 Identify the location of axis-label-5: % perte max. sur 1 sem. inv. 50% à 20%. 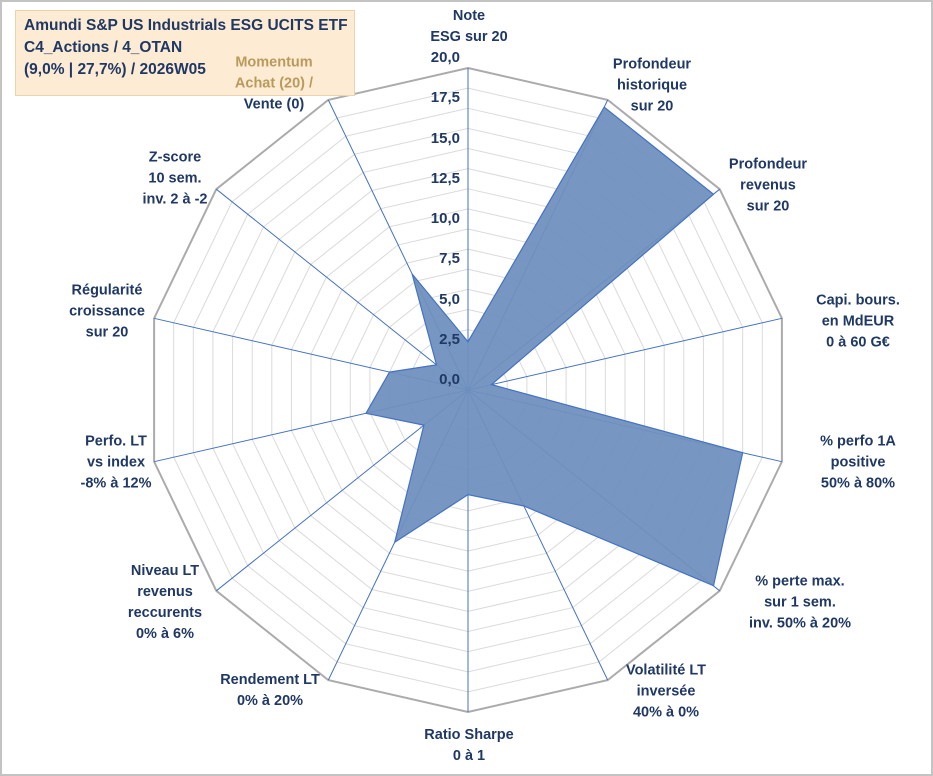
(800, 602).